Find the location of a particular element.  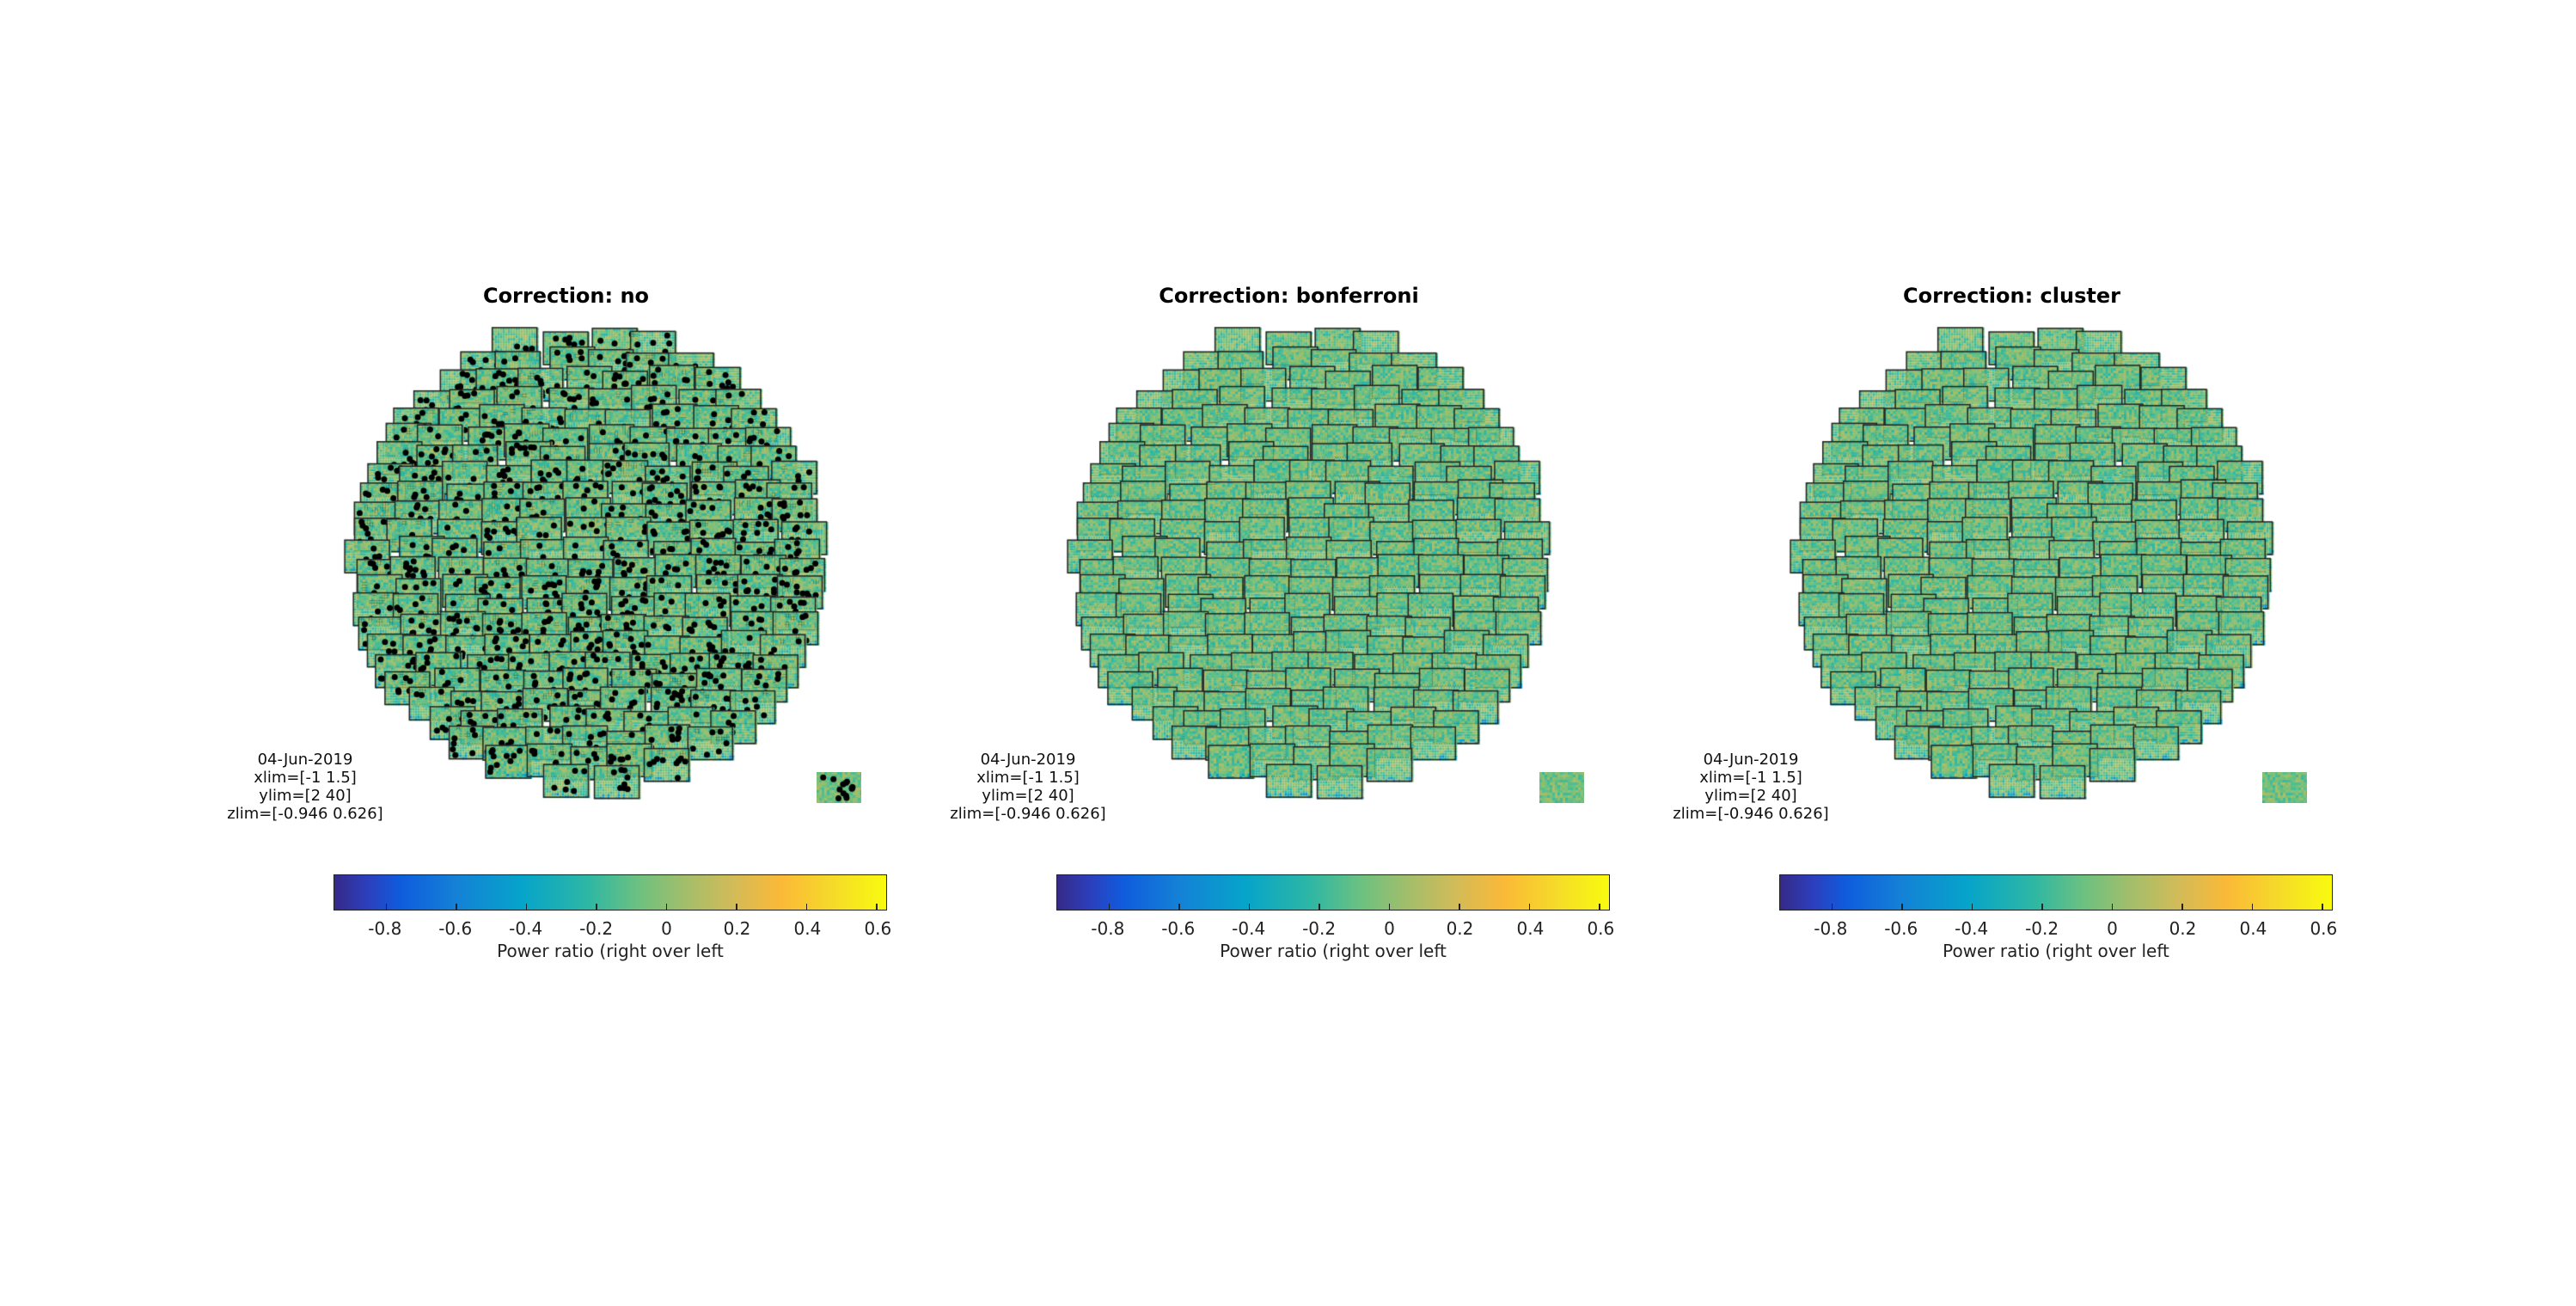

subplot-title: Correction: cluster is located at coordinates (2011, 296).